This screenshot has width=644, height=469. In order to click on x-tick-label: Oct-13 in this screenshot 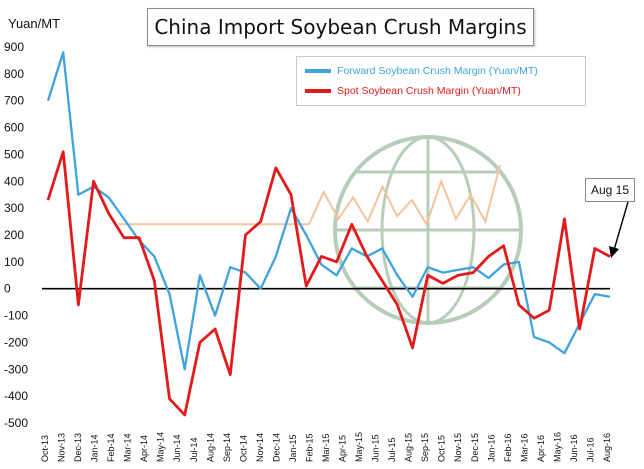, I will do `click(45, 448)`.